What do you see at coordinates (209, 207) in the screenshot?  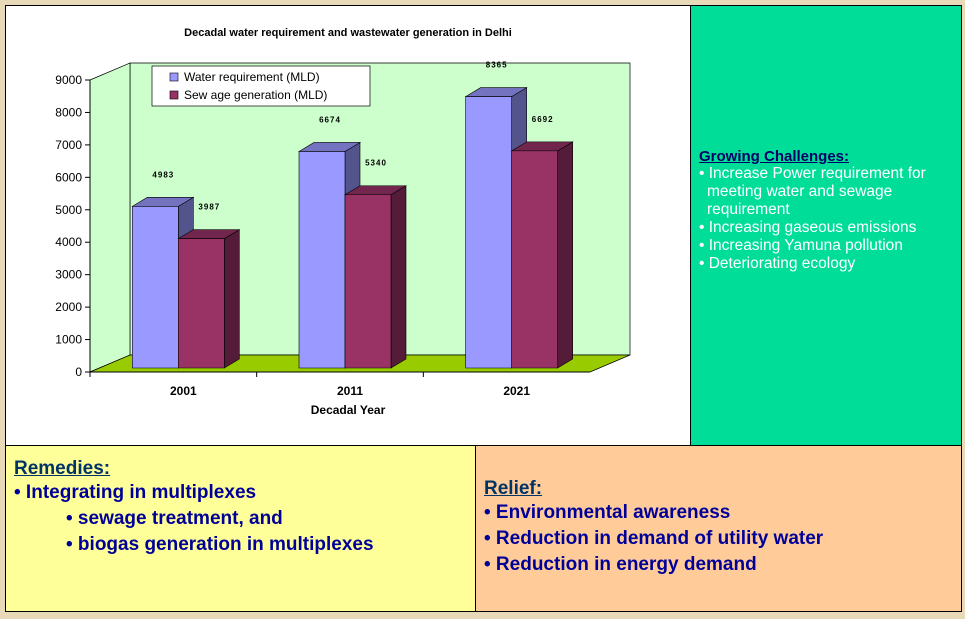 I see `value-label: 3987` at bounding box center [209, 207].